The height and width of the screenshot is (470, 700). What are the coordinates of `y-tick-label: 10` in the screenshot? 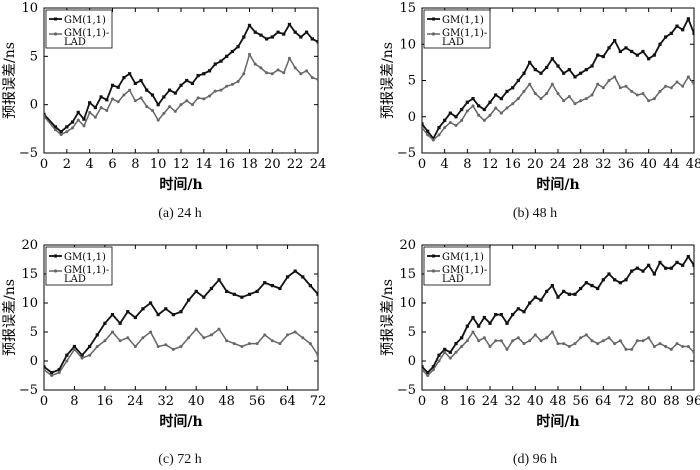 It's located at (407, 44).